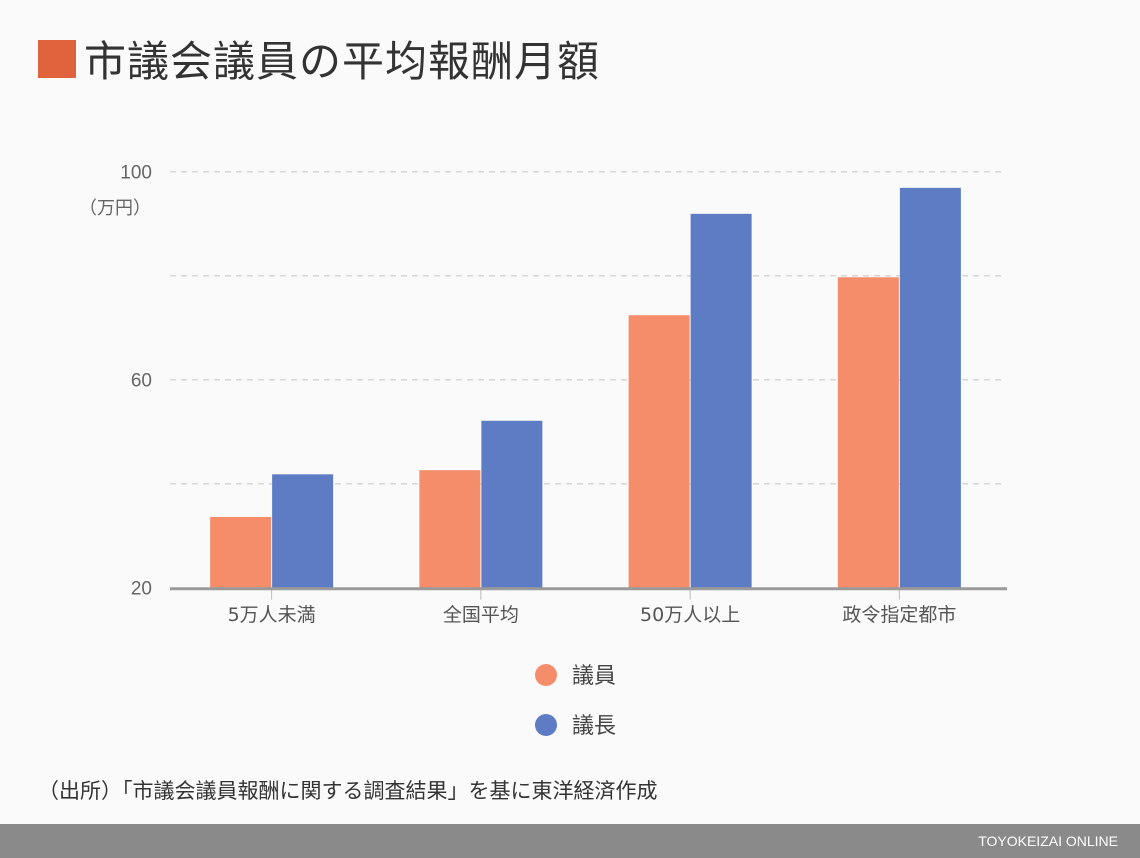  What do you see at coordinates (594, 726) in the screenshot?
I see `legend-label: 議長` at bounding box center [594, 726].